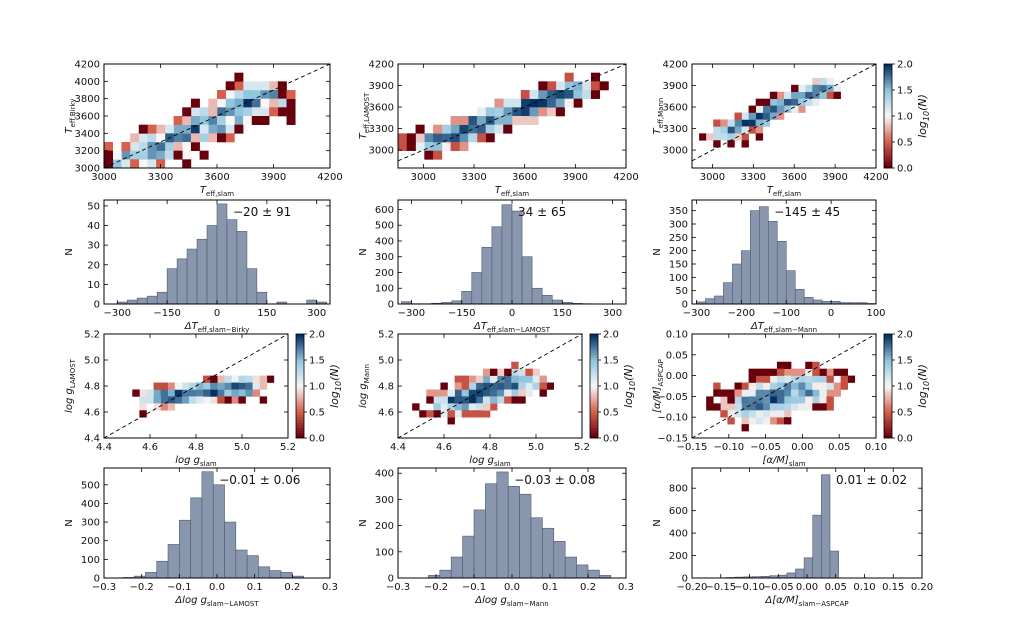 The width and height of the screenshot is (1024, 640). I want to click on plot-area, so click(784, 113).